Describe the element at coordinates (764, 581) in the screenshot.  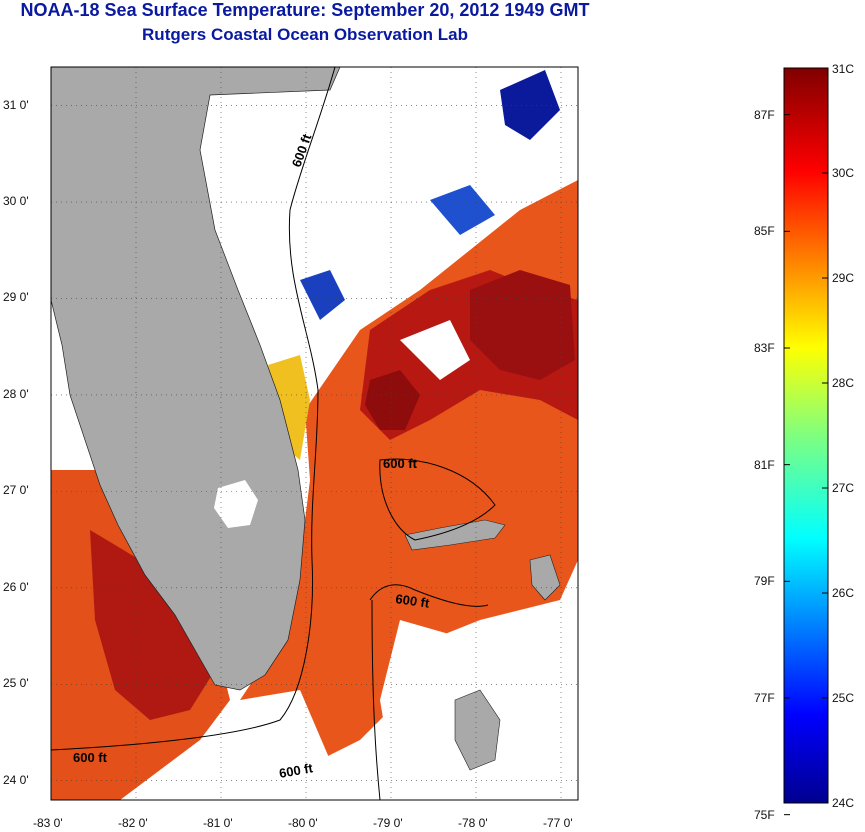
I see `colorbar-fahrenheit-label: 79F` at that location.